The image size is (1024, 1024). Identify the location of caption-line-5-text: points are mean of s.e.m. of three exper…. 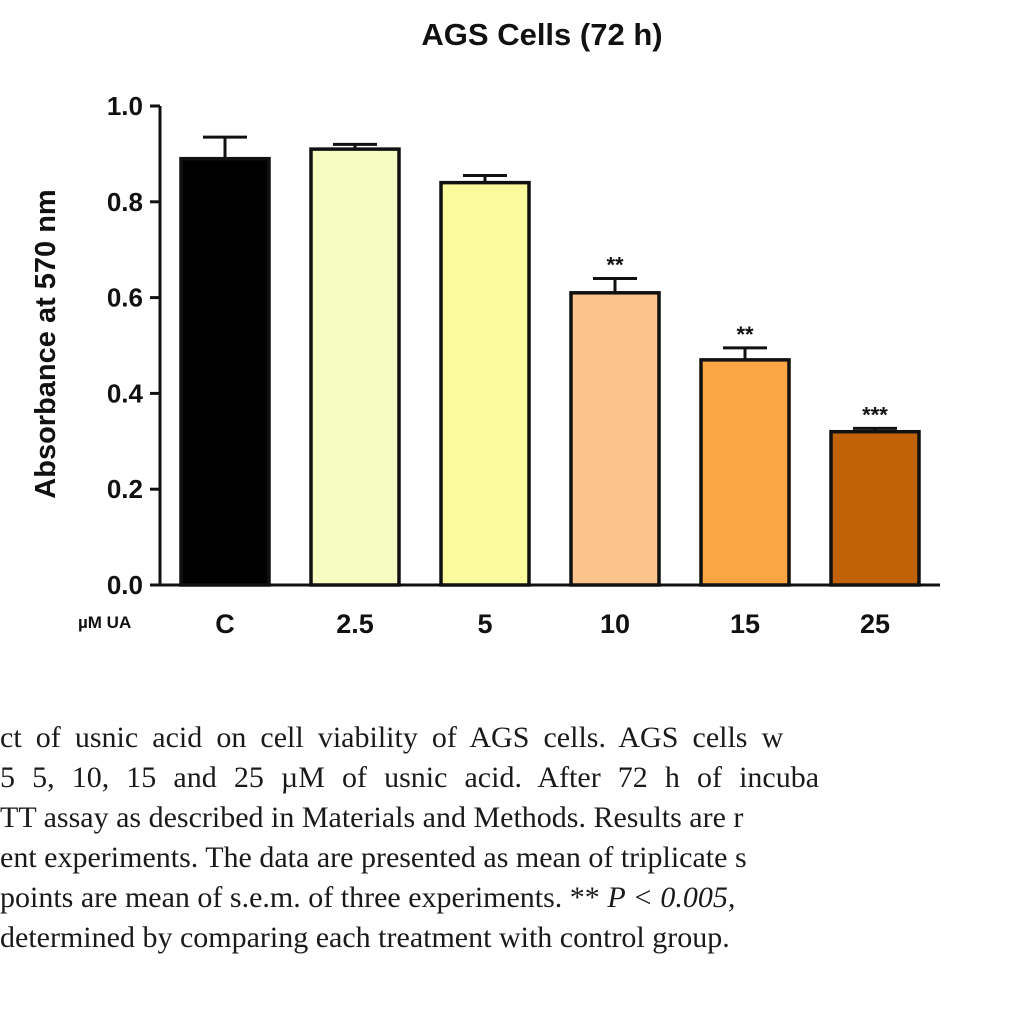
(304, 897).